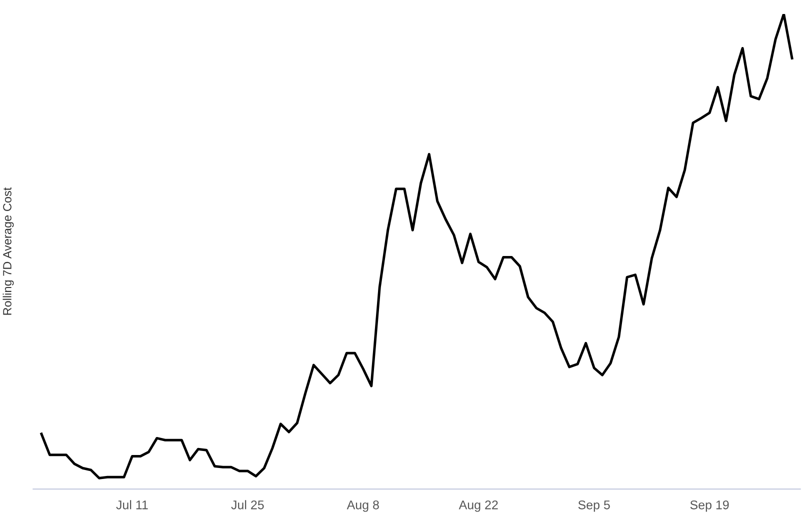 Image resolution: width=810 pixels, height=526 pixels. Describe the element at coordinates (8, 251) in the screenshot. I see `y-axis-title: Rolling 7D Average Cost` at that location.